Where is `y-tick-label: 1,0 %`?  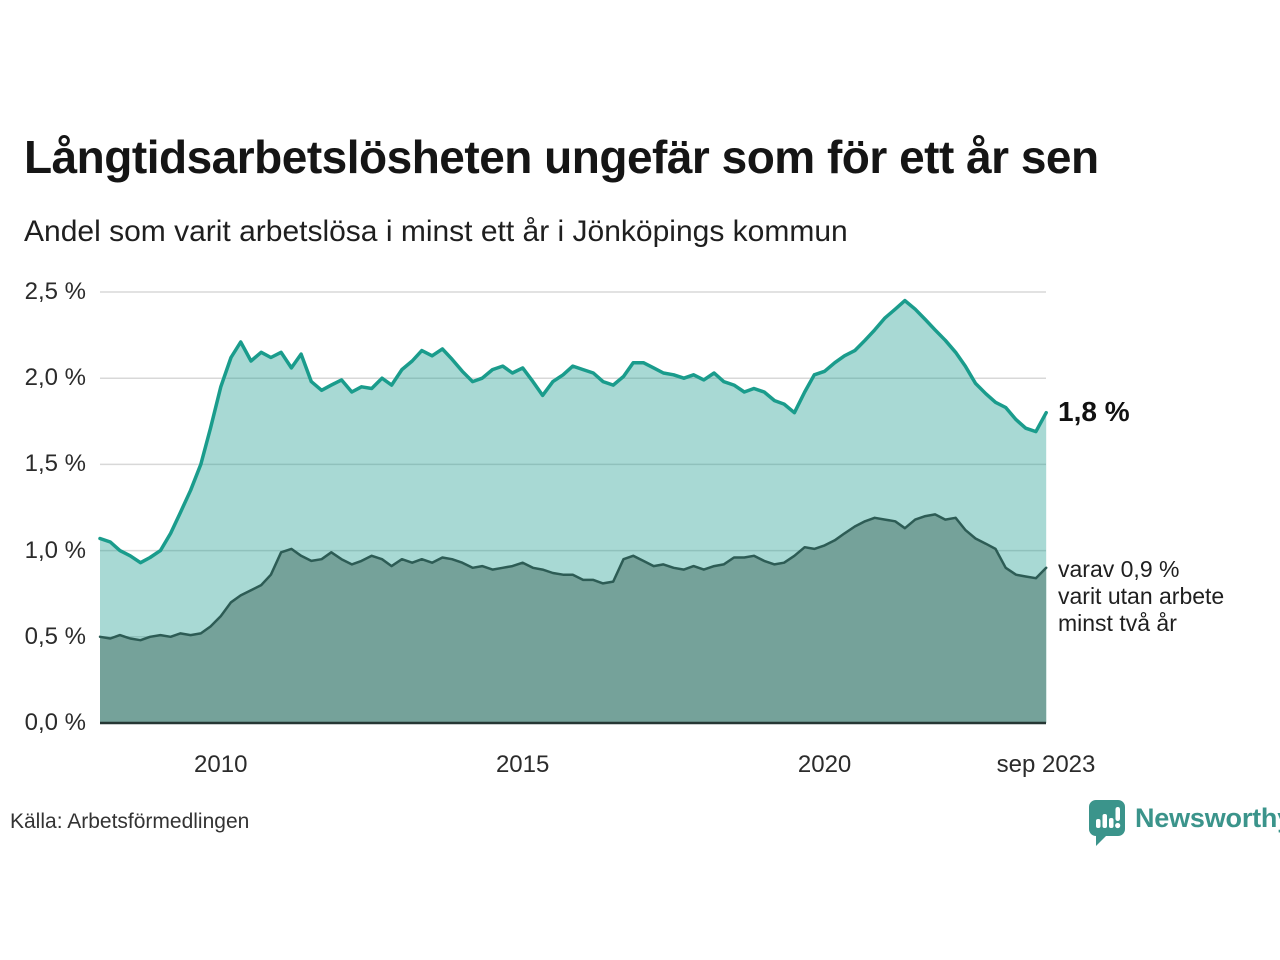
y-tick-label: 1,0 % is located at coordinates (55, 550).